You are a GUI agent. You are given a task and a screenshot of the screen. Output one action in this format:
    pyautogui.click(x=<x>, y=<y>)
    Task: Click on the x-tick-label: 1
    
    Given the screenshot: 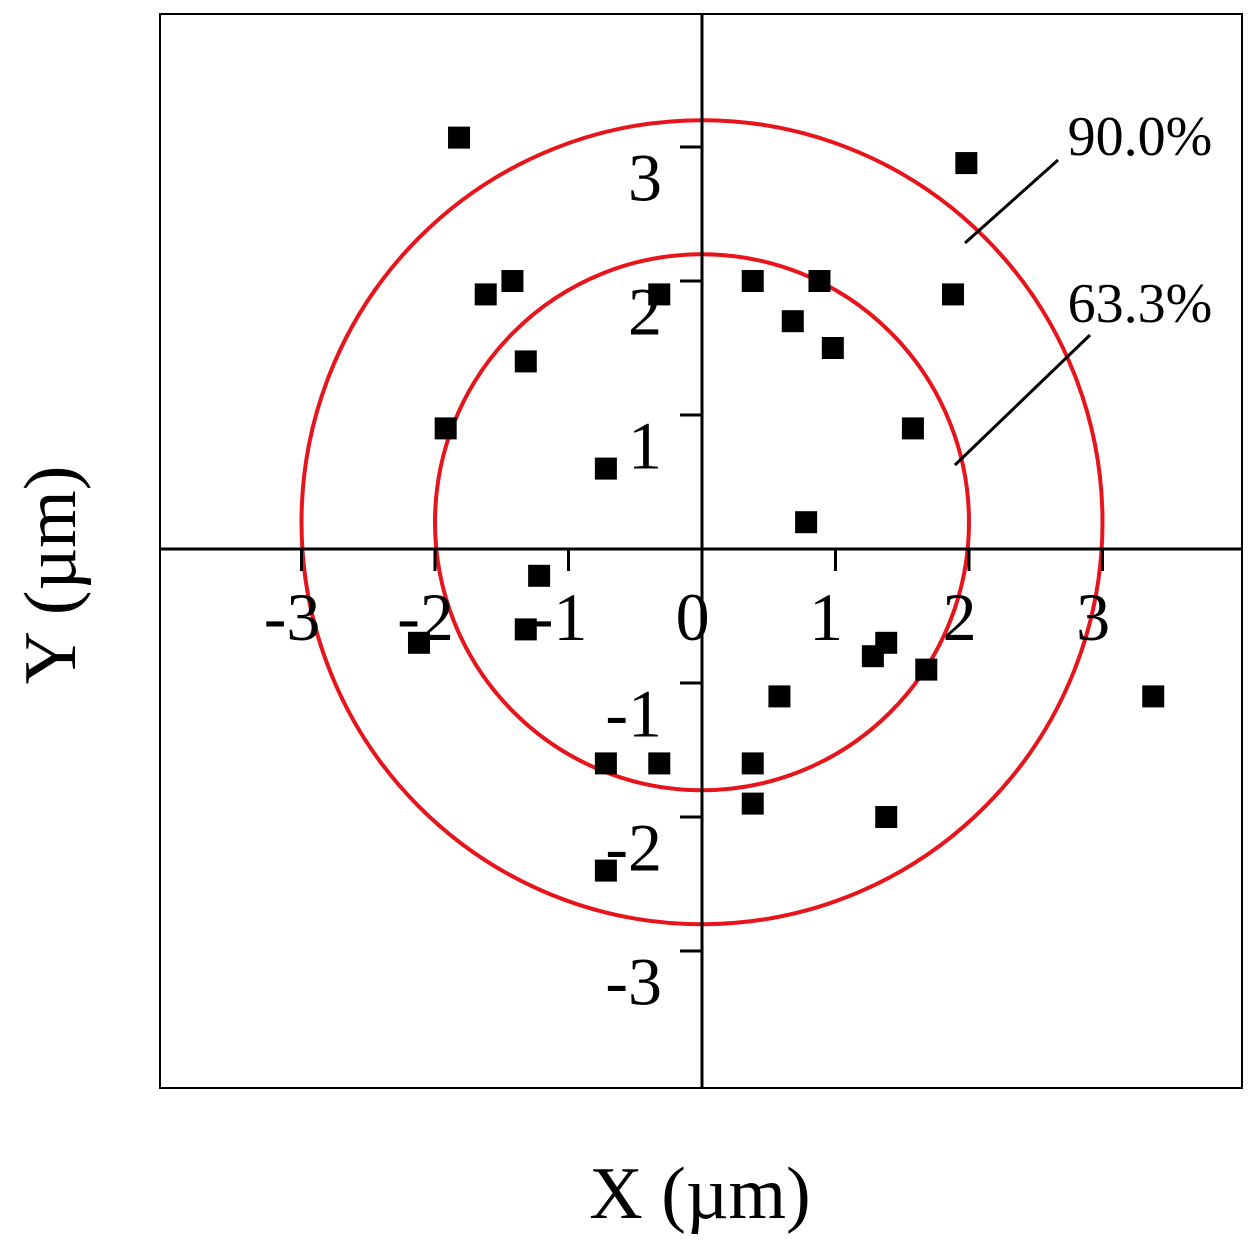 What is the action you would take?
    pyautogui.click(x=826, y=617)
    